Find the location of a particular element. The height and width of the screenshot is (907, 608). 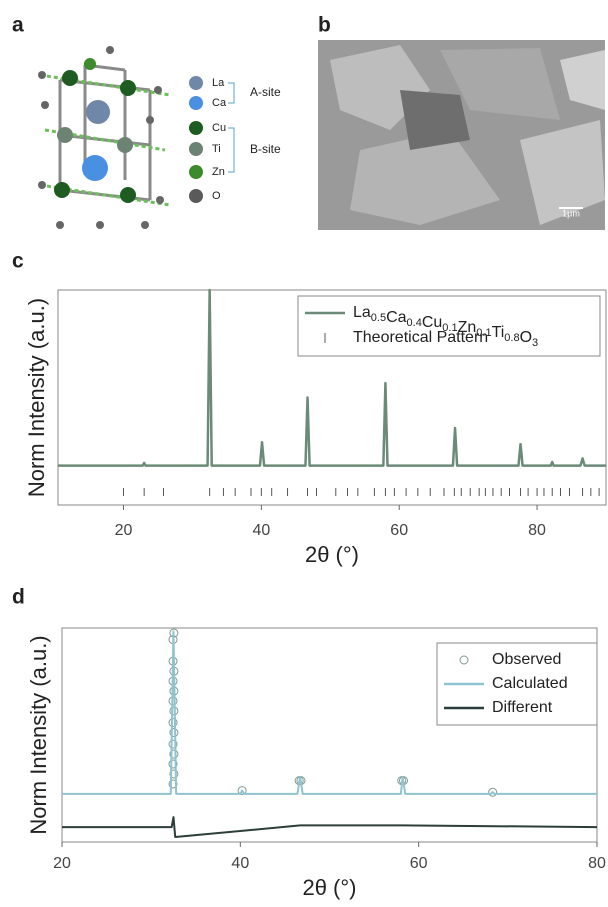

group-label: B-site is located at coordinates (265, 149).